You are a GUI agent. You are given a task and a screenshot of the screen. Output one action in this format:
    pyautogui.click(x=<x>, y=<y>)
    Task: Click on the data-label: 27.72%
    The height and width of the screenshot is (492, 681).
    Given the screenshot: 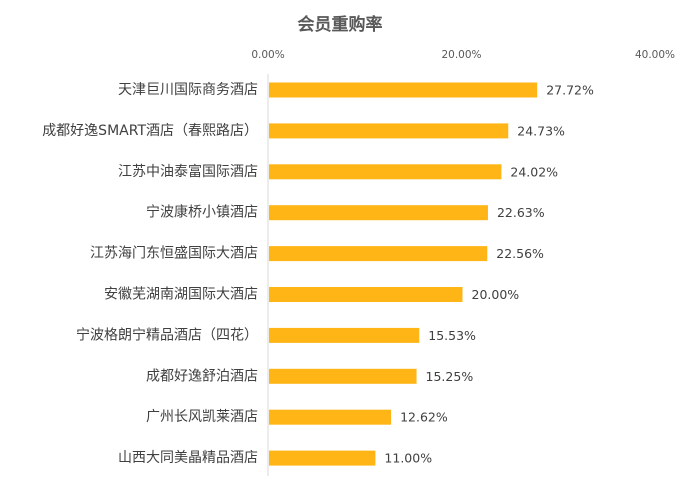 What is the action you would take?
    pyautogui.click(x=570, y=90)
    